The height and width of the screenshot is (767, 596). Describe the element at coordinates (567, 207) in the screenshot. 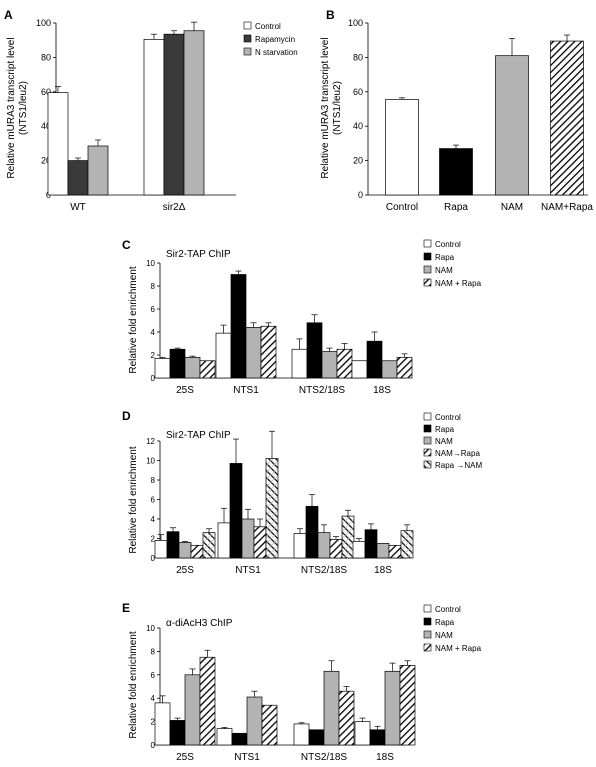

I see `x-tick-label: NAM+Rapa` at that location.